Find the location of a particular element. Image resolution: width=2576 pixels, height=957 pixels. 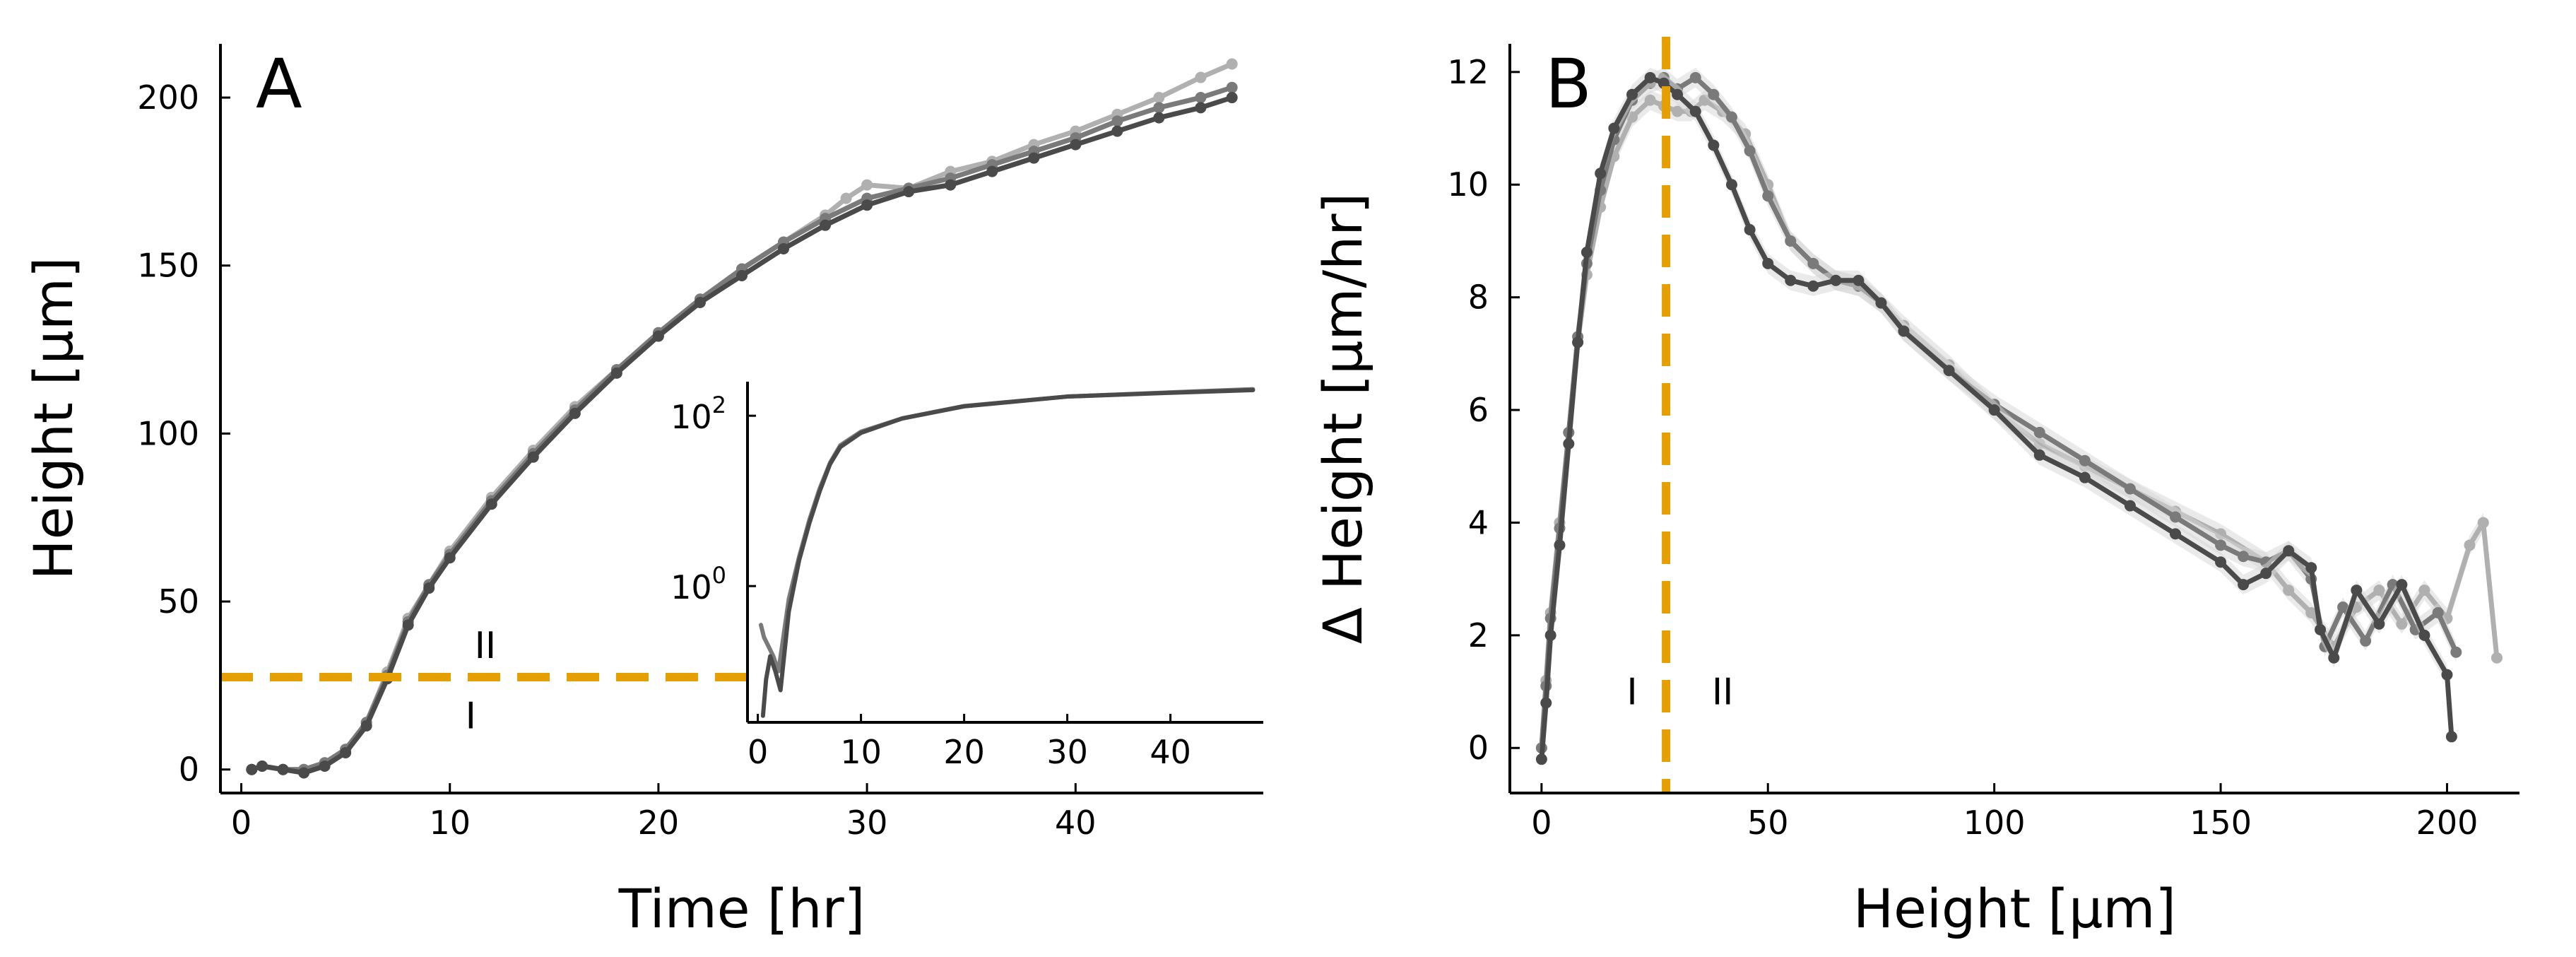

x-tick-label: 30 is located at coordinates (867, 823).